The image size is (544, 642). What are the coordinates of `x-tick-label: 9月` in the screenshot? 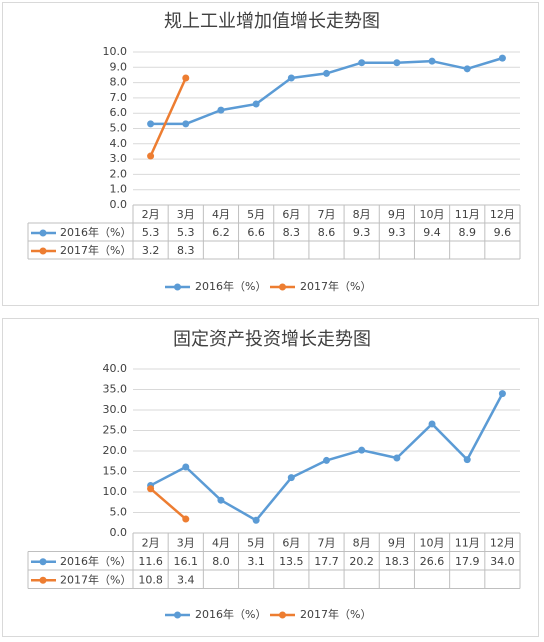 It's located at (397, 542).